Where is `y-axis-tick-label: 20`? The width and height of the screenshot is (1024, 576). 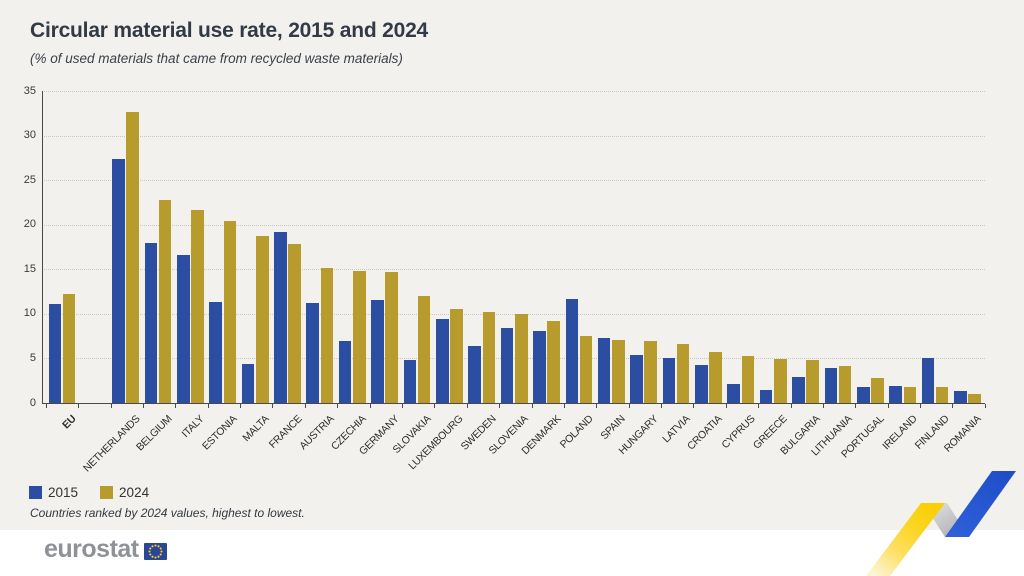
y-axis-tick-label: 20 is located at coordinates (29, 224).